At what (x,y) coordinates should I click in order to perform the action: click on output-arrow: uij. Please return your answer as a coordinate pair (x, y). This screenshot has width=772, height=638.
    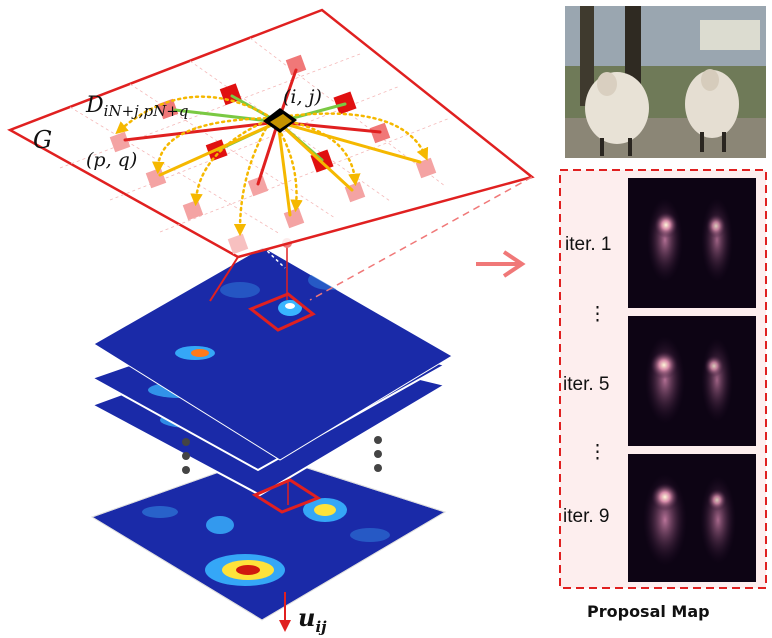
    Looking at the image, I should click on (303, 614).